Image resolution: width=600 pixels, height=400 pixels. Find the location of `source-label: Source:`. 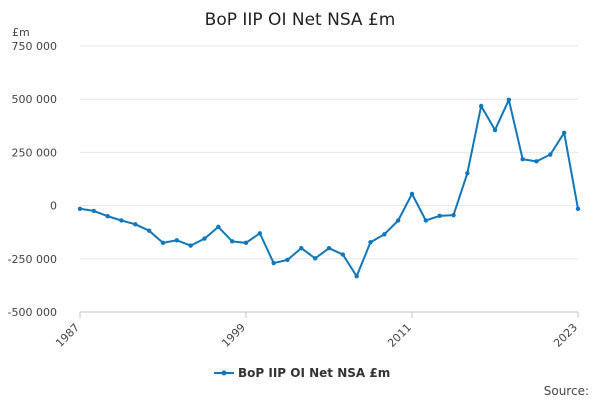

source-label: Source: is located at coordinates (566, 391).